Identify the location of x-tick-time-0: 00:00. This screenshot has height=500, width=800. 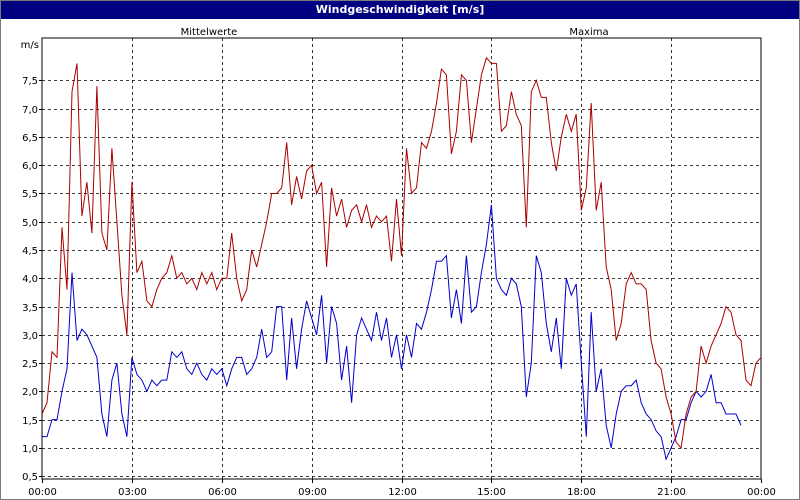
(42, 492).